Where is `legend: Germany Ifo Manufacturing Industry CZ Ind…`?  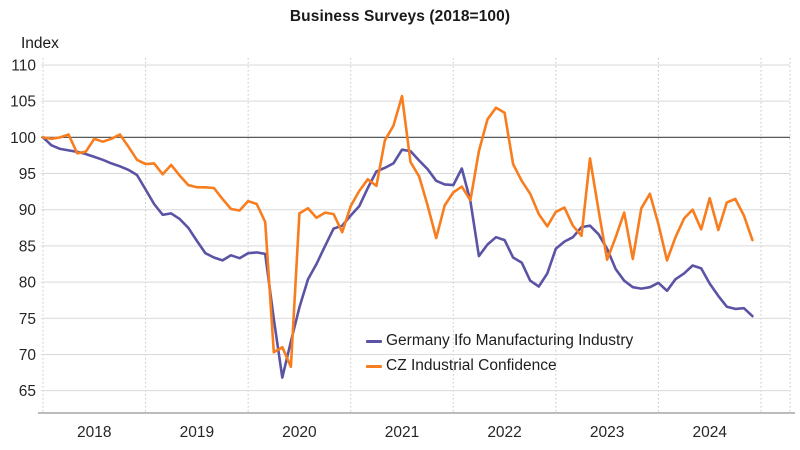
legend: Germany Ifo Manufacturing Industry CZ Ind… is located at coordinates (499, 353).